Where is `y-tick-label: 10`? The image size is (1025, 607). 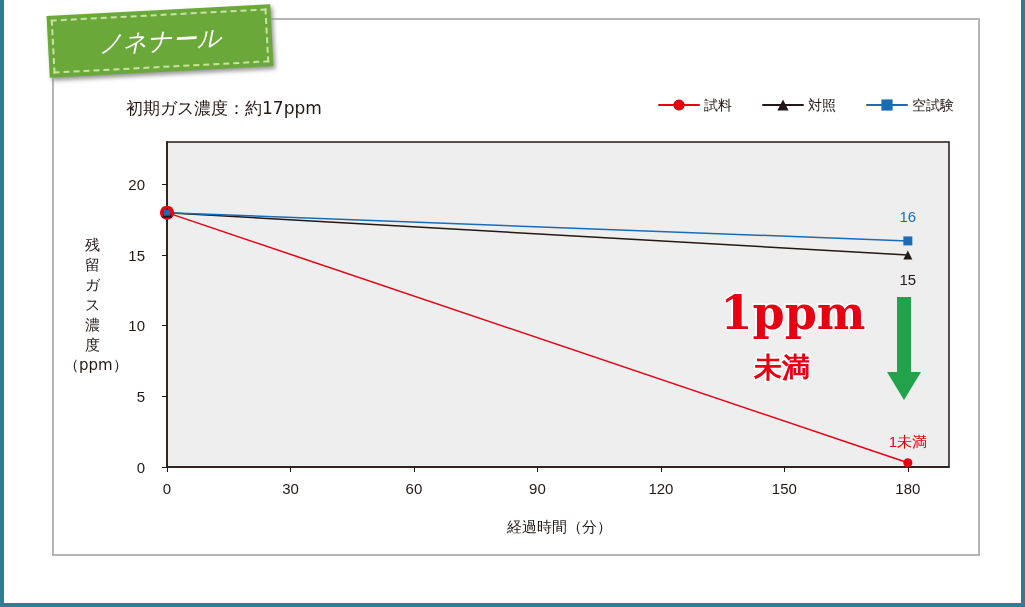
y-tick-label: 10 is located at coordinates (136, 326).